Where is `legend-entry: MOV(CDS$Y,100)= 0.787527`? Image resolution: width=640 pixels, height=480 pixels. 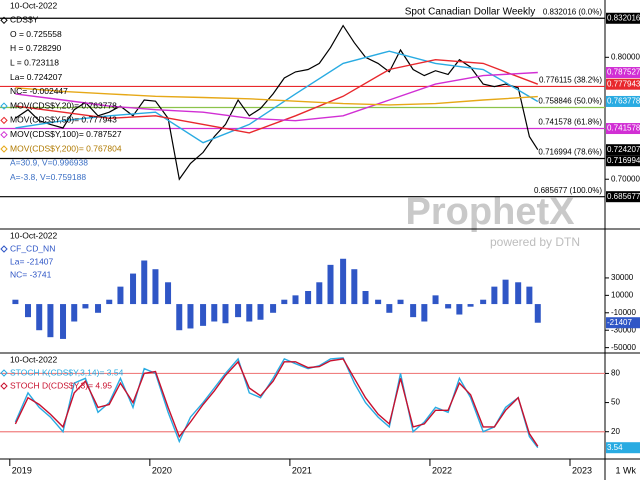 legend-entry: MOV(CDS$Y,100)= 0.787527 is located at coordinates (66, 134).